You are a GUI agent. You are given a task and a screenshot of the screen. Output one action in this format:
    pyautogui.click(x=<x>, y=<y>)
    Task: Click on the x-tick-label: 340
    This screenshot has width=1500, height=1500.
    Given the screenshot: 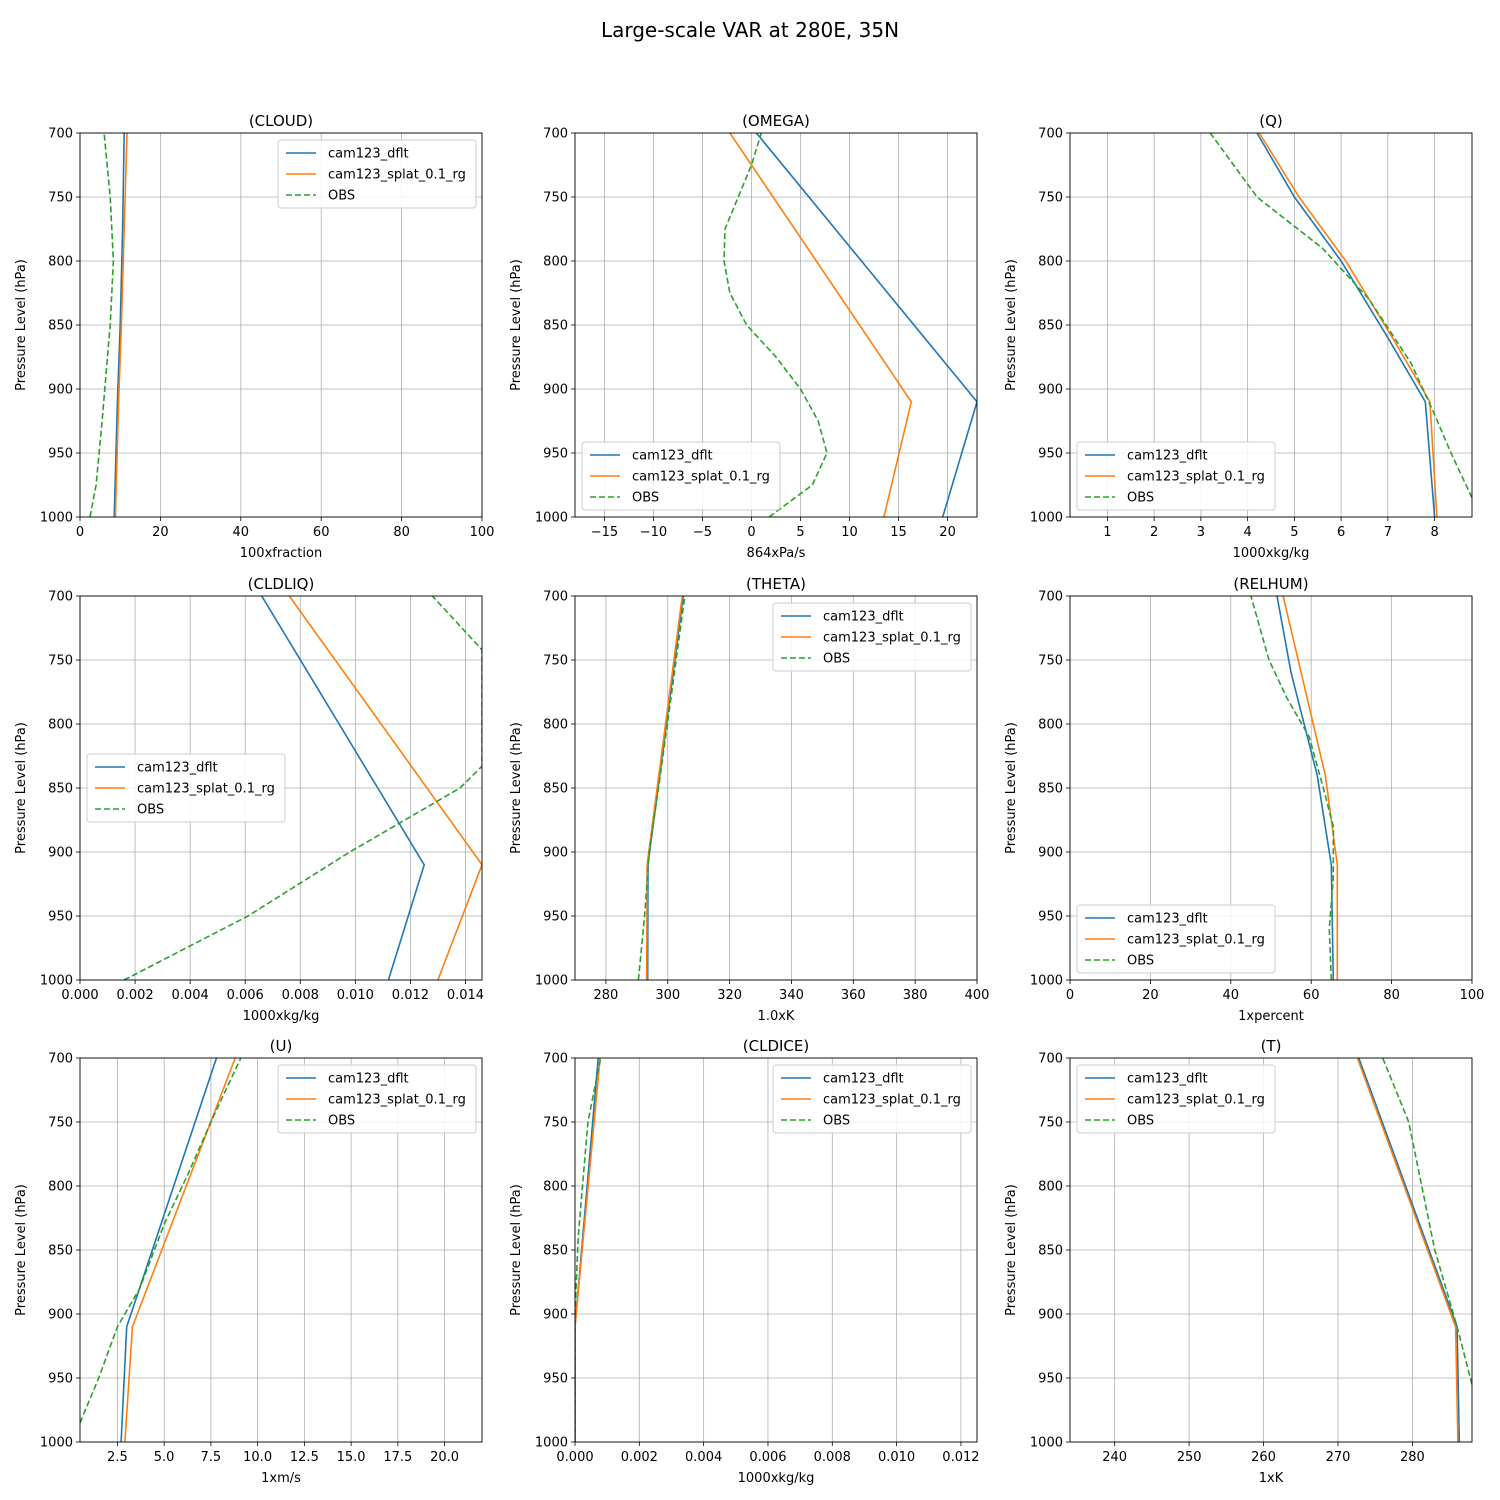 What is the action you would take?
    pyautogui.click(x=791, y=995)
    